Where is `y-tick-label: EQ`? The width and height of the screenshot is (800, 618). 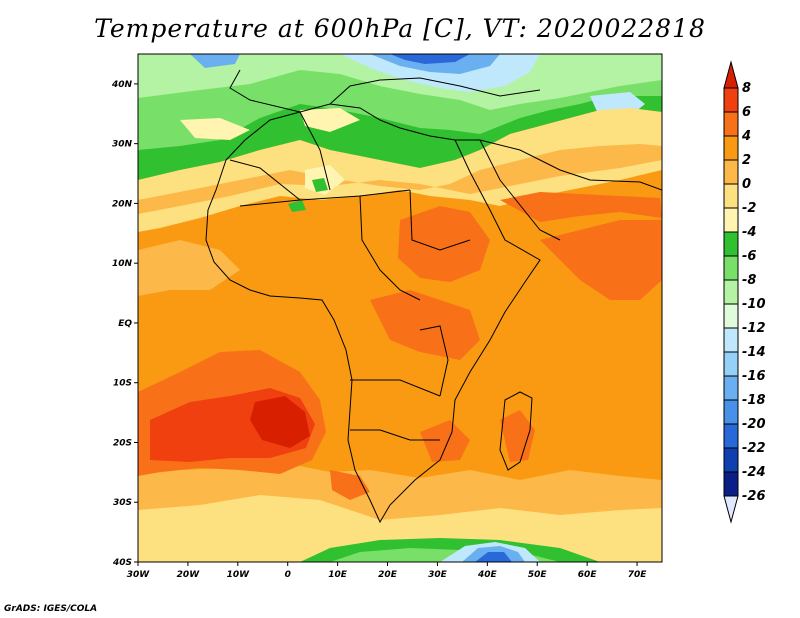 y-tick-label: EQ is located at coordinates (125, 324).